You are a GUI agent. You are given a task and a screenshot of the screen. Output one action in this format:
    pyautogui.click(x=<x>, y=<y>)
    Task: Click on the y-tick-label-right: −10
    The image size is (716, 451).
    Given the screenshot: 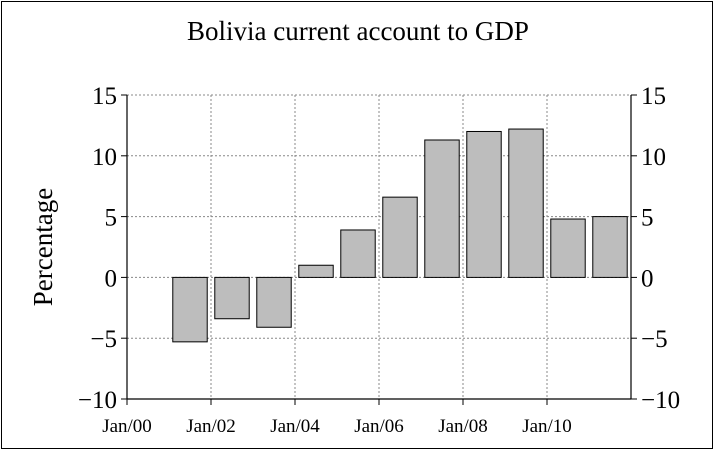 What is the action you would take?
    pyautogui.click(x=660, y=400)
    